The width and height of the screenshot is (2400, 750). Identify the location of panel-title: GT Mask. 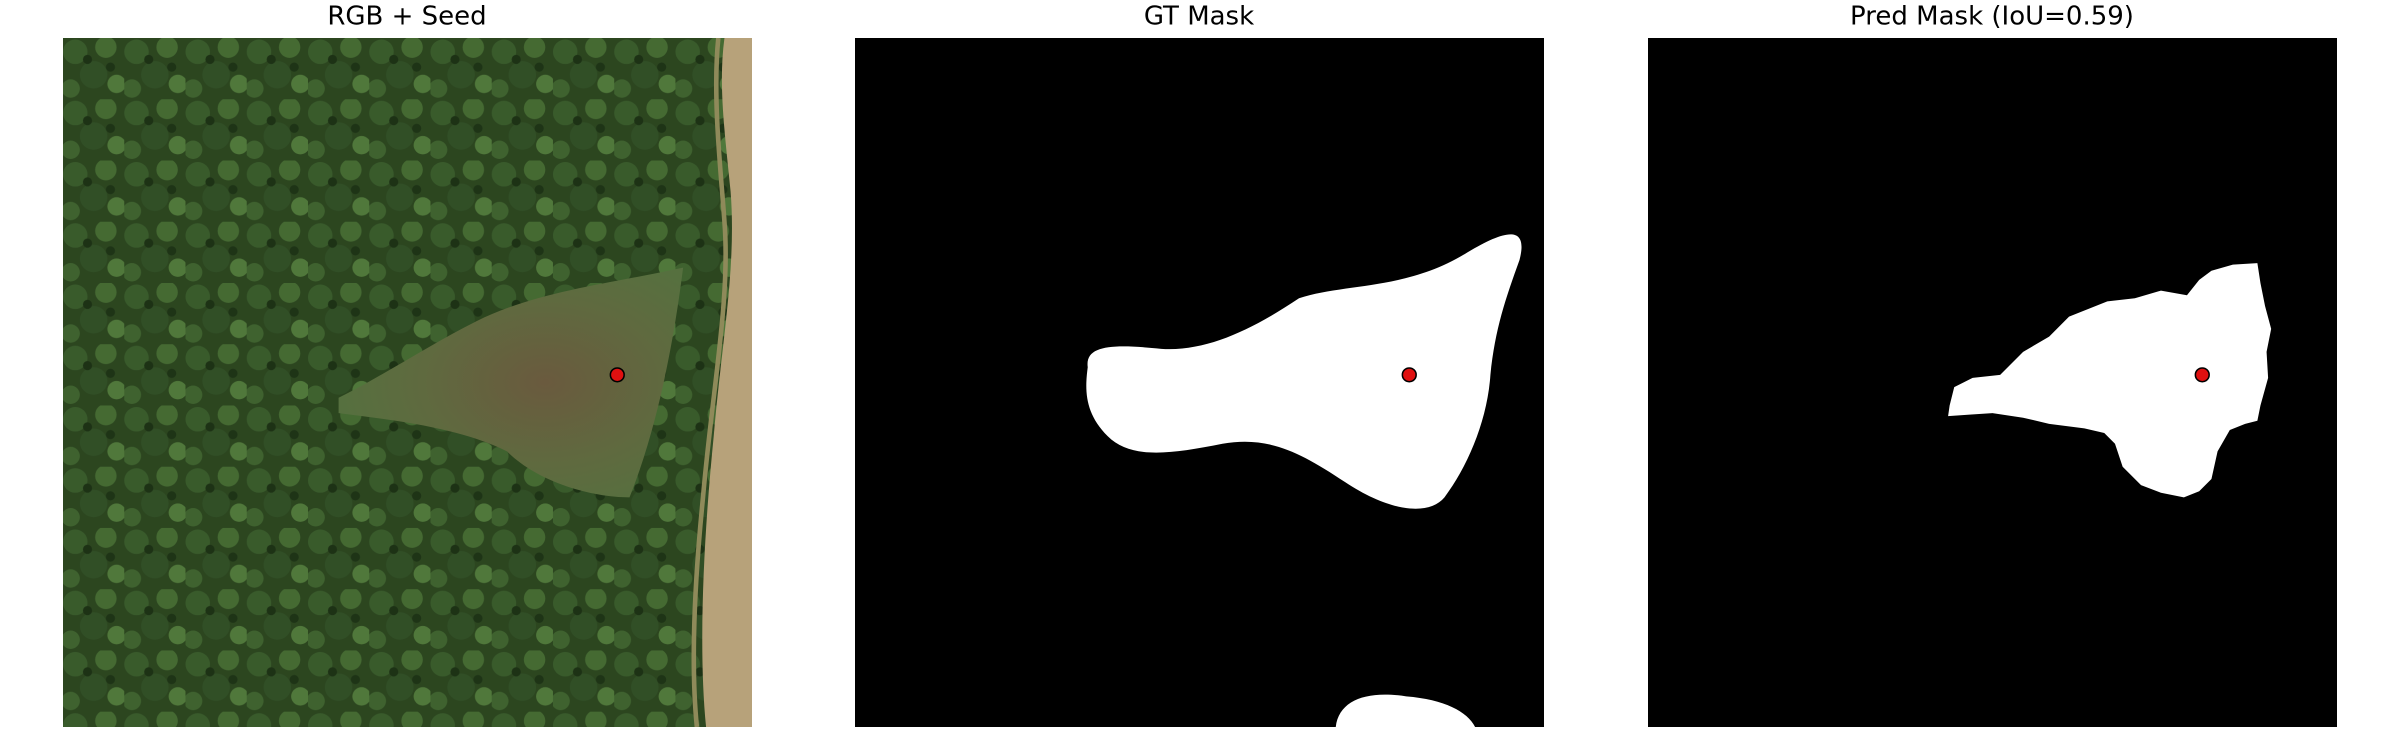
(1199, 17).